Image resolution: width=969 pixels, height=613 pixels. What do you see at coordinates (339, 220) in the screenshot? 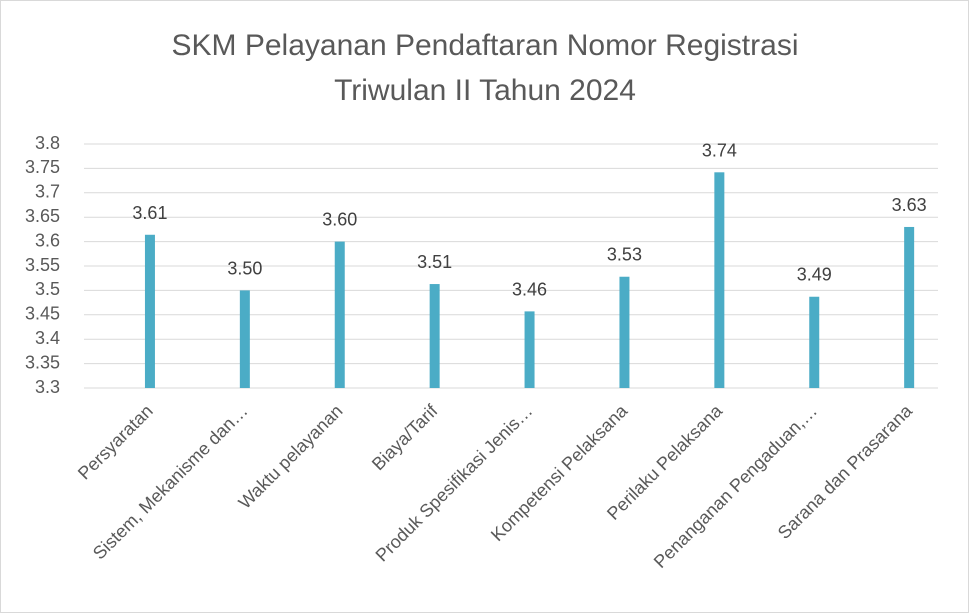
I see `value-label: 3.60` at bounding box center [339, 220].